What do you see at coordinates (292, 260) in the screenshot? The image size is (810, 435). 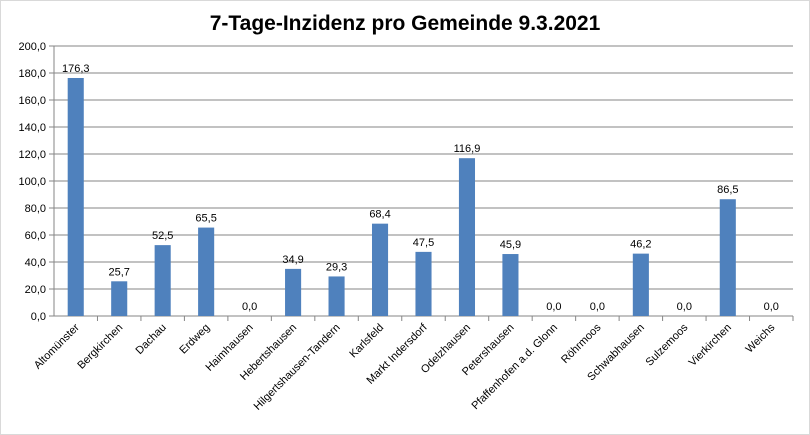 I see `data-label: 34,9` at bounding box center [292, 260].